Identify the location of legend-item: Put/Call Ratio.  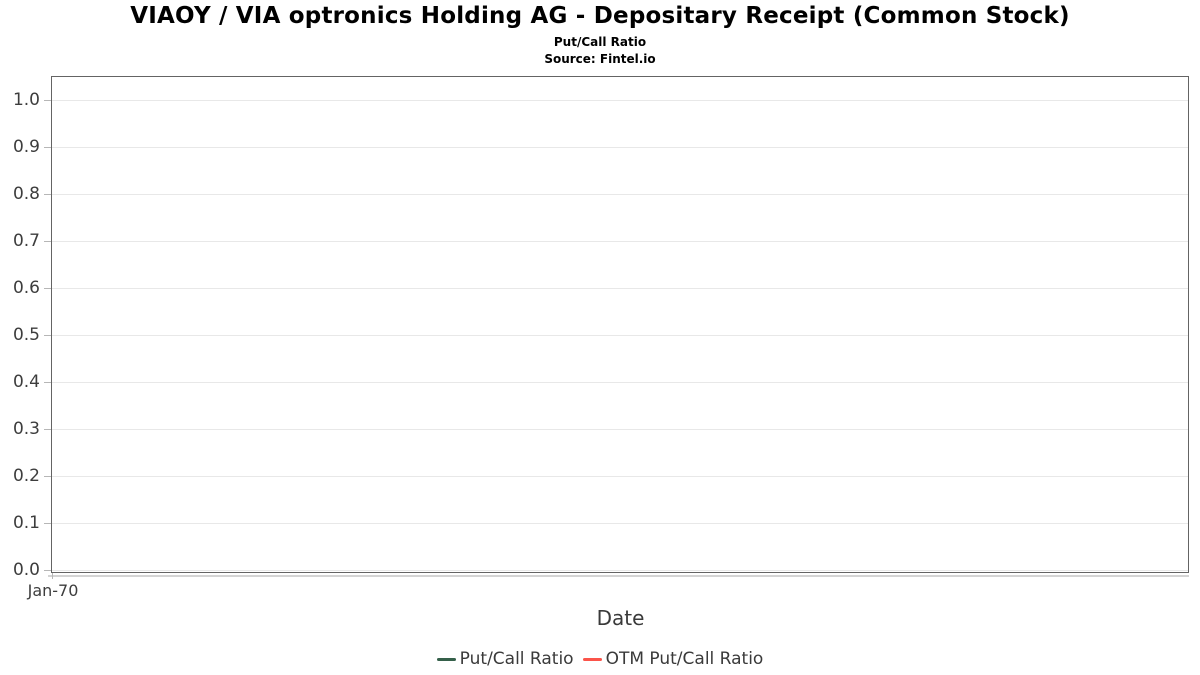
(505, 659).